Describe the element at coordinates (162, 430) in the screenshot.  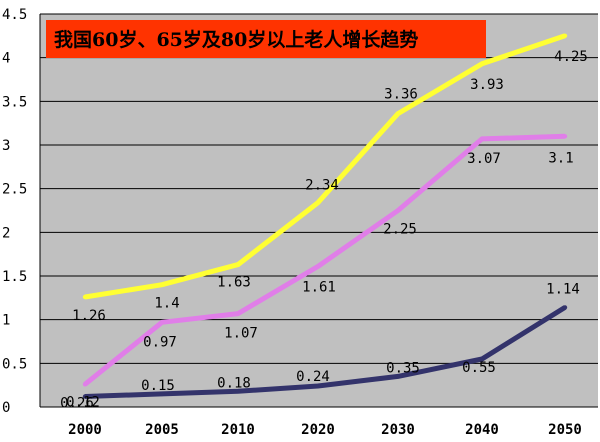
I see `x-tick-label: 2005` at that location.